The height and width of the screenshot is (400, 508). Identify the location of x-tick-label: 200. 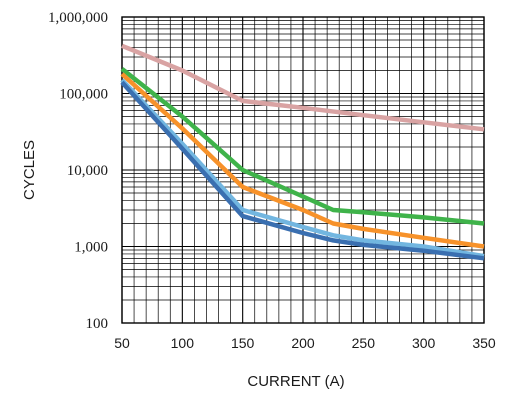
(303, 343).